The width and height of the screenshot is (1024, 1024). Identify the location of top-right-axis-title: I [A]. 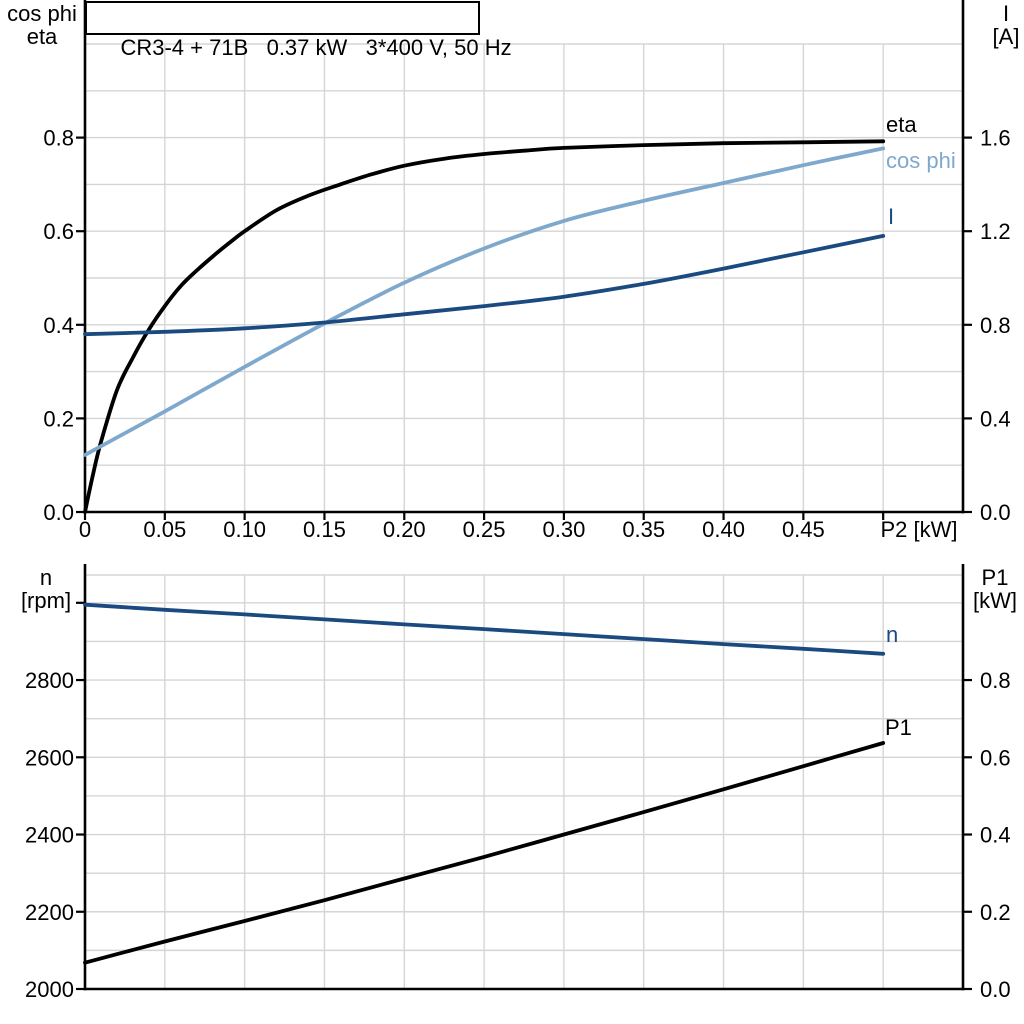
(1003, 25).